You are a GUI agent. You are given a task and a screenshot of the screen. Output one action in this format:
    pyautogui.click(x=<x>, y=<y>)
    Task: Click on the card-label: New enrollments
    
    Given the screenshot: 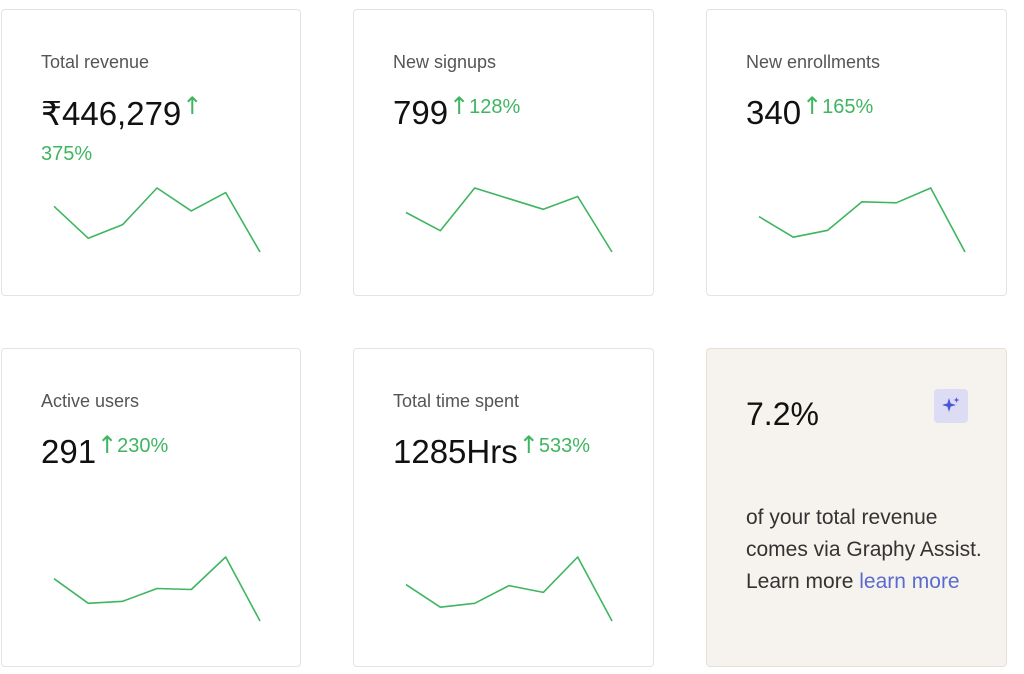 What is the action you would take?
    pyautogui.click(x=813, y=62)
    